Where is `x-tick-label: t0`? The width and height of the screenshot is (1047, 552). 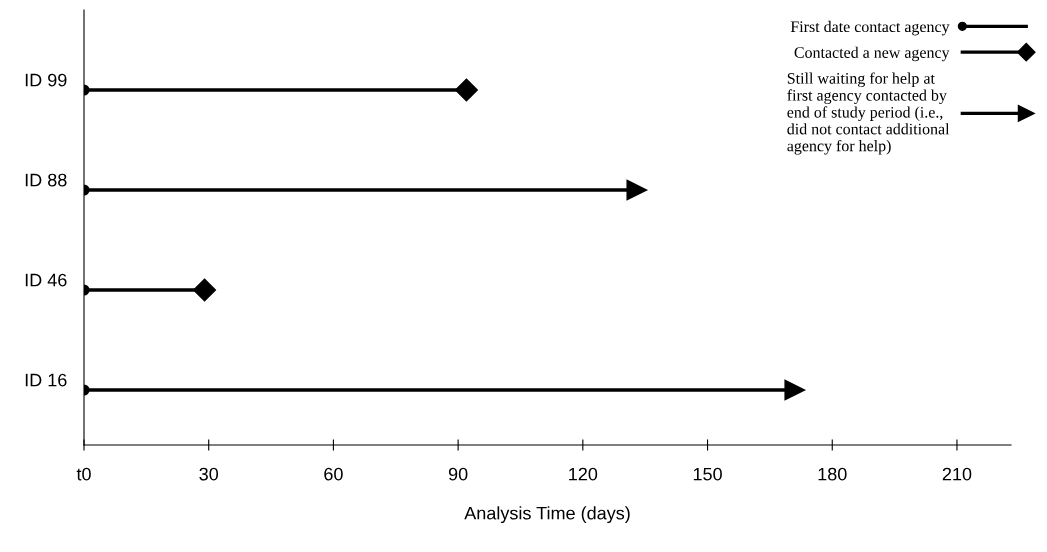 x-tick-label: t0 is located at coordinates (83, 474).